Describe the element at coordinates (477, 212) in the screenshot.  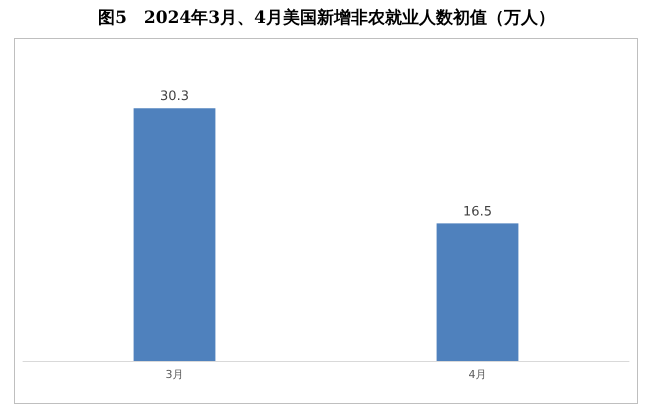
I see `data-label: 16.5` at that location.